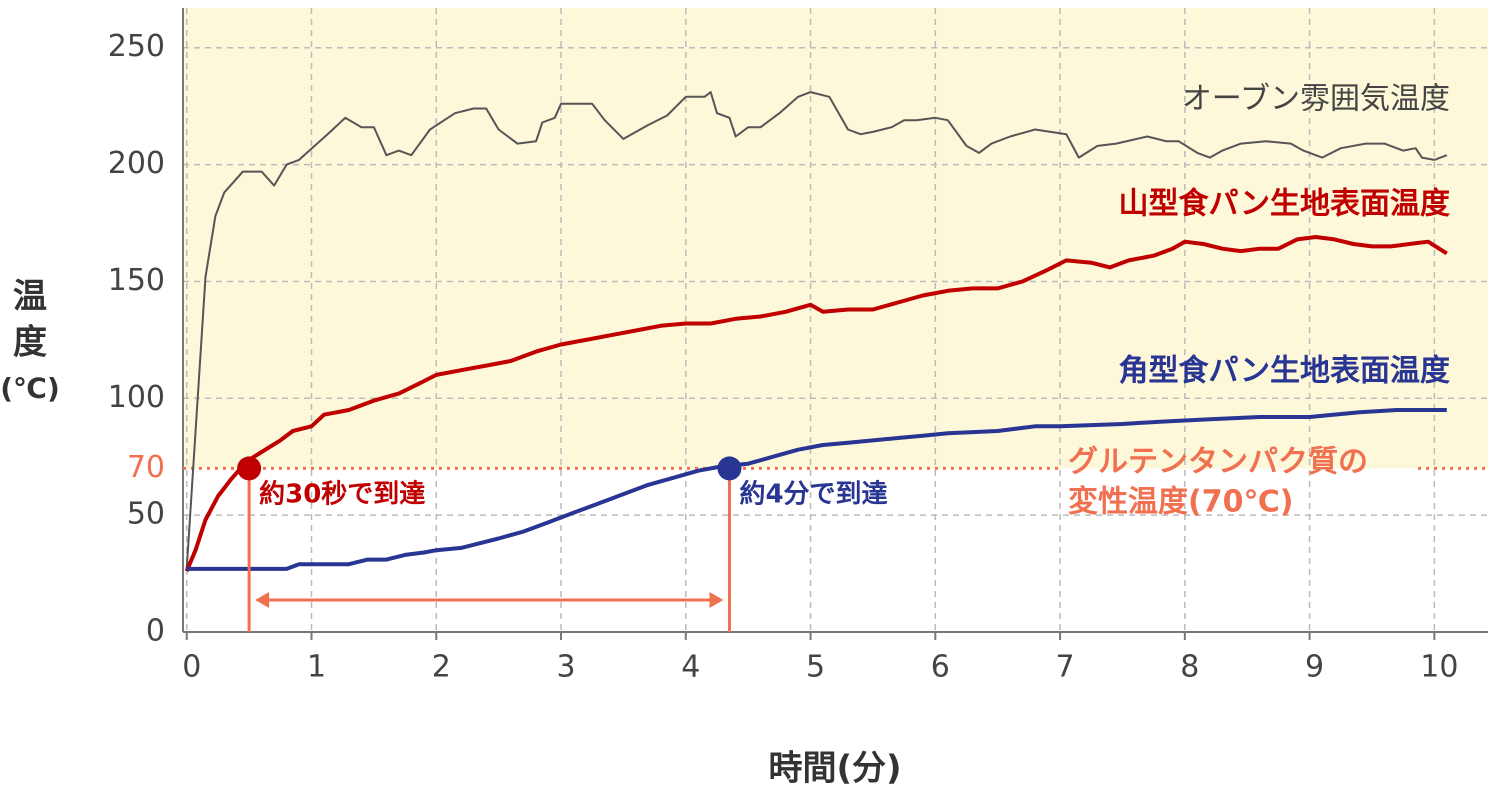  I want to click on threshold-label: 変性温度(70℃), so click(1181, 502).